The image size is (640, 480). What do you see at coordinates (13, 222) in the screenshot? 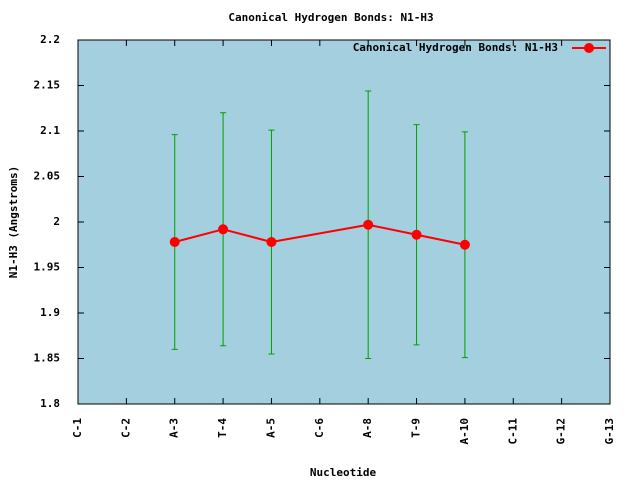
I see `y-axis-label: N1-H3 (Angstroms)` at bounding box center [13, 222].